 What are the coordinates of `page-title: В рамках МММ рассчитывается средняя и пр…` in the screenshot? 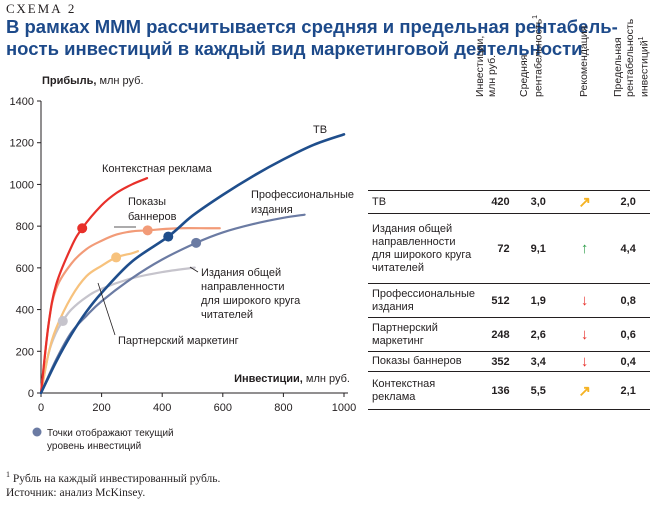 It's located at (331, 38).